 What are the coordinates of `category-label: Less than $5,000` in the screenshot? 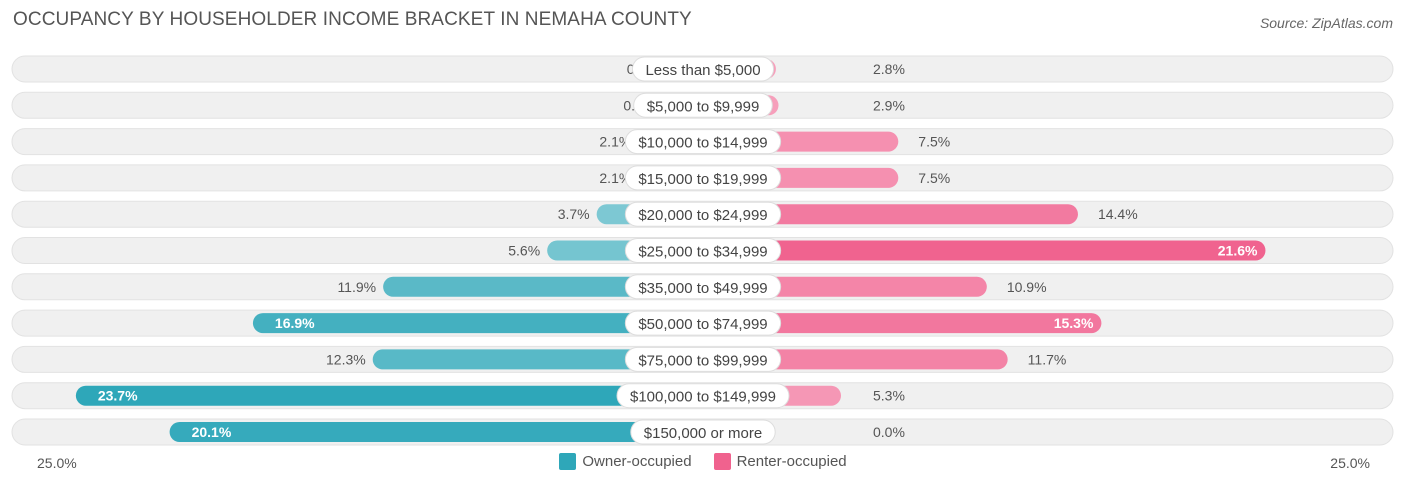 It's located at (702, 70).